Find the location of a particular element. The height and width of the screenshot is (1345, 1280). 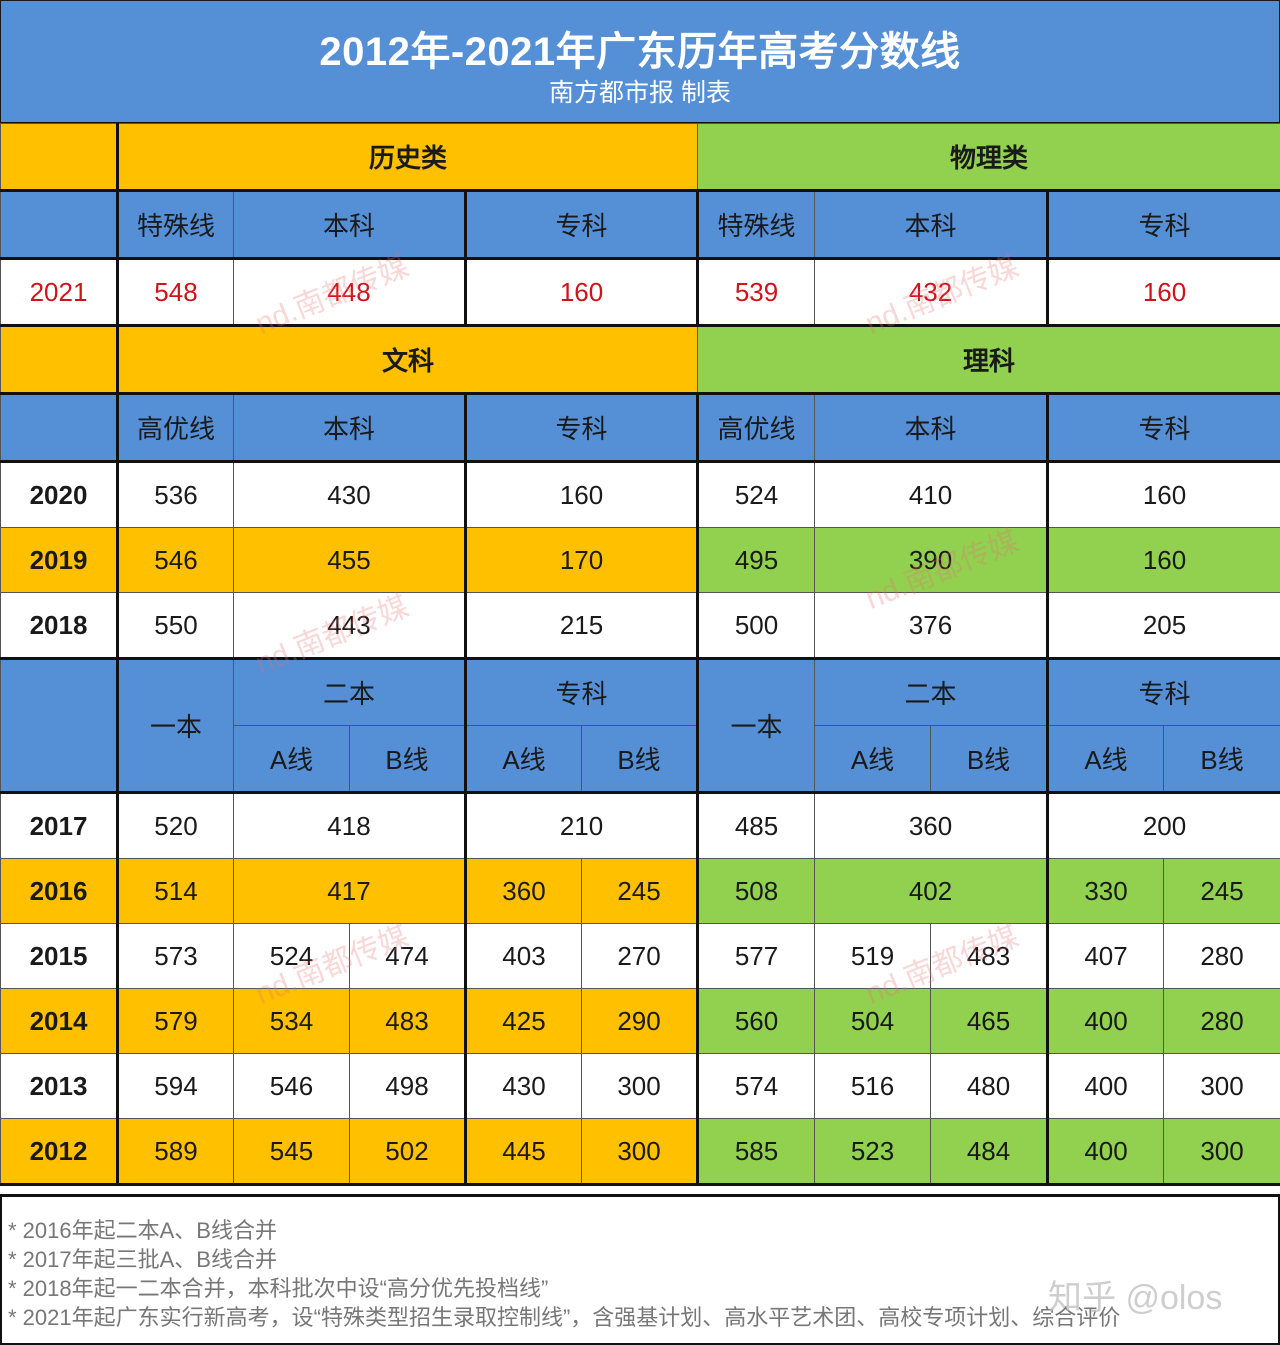

col-header-zhuanke: 专科 is located at coordinates (582, 692).